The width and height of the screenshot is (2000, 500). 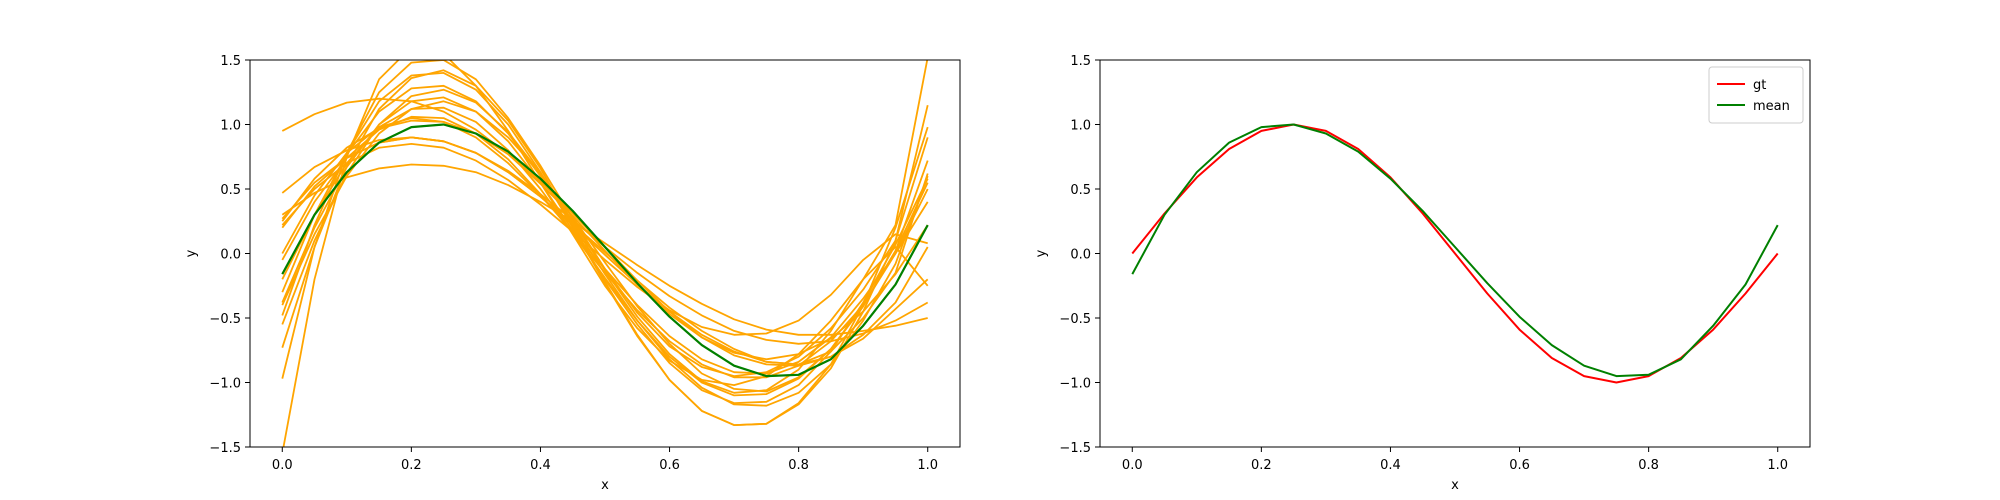 I want to click on legend: gt mean, so click(x=1756, y=95).